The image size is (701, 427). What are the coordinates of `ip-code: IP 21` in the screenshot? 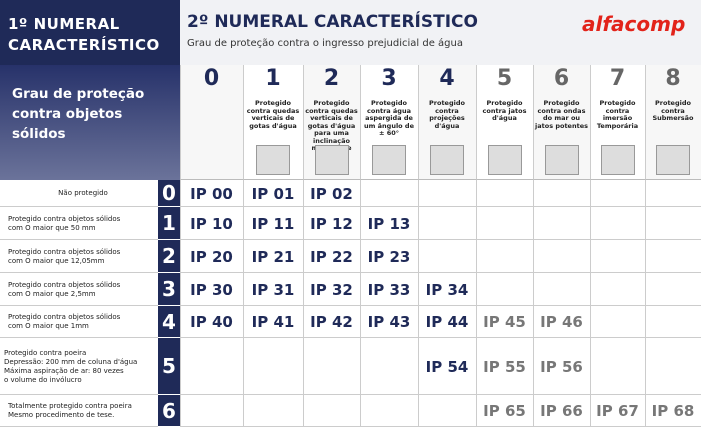 It's located at (273, 256).